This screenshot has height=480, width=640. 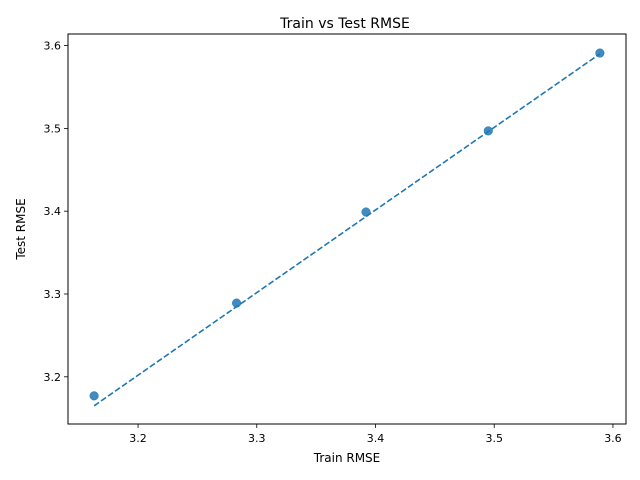 I want to click on y-axis: 3.2 3.3 3.4 3.5 3.6, so click(x=56, y=212).